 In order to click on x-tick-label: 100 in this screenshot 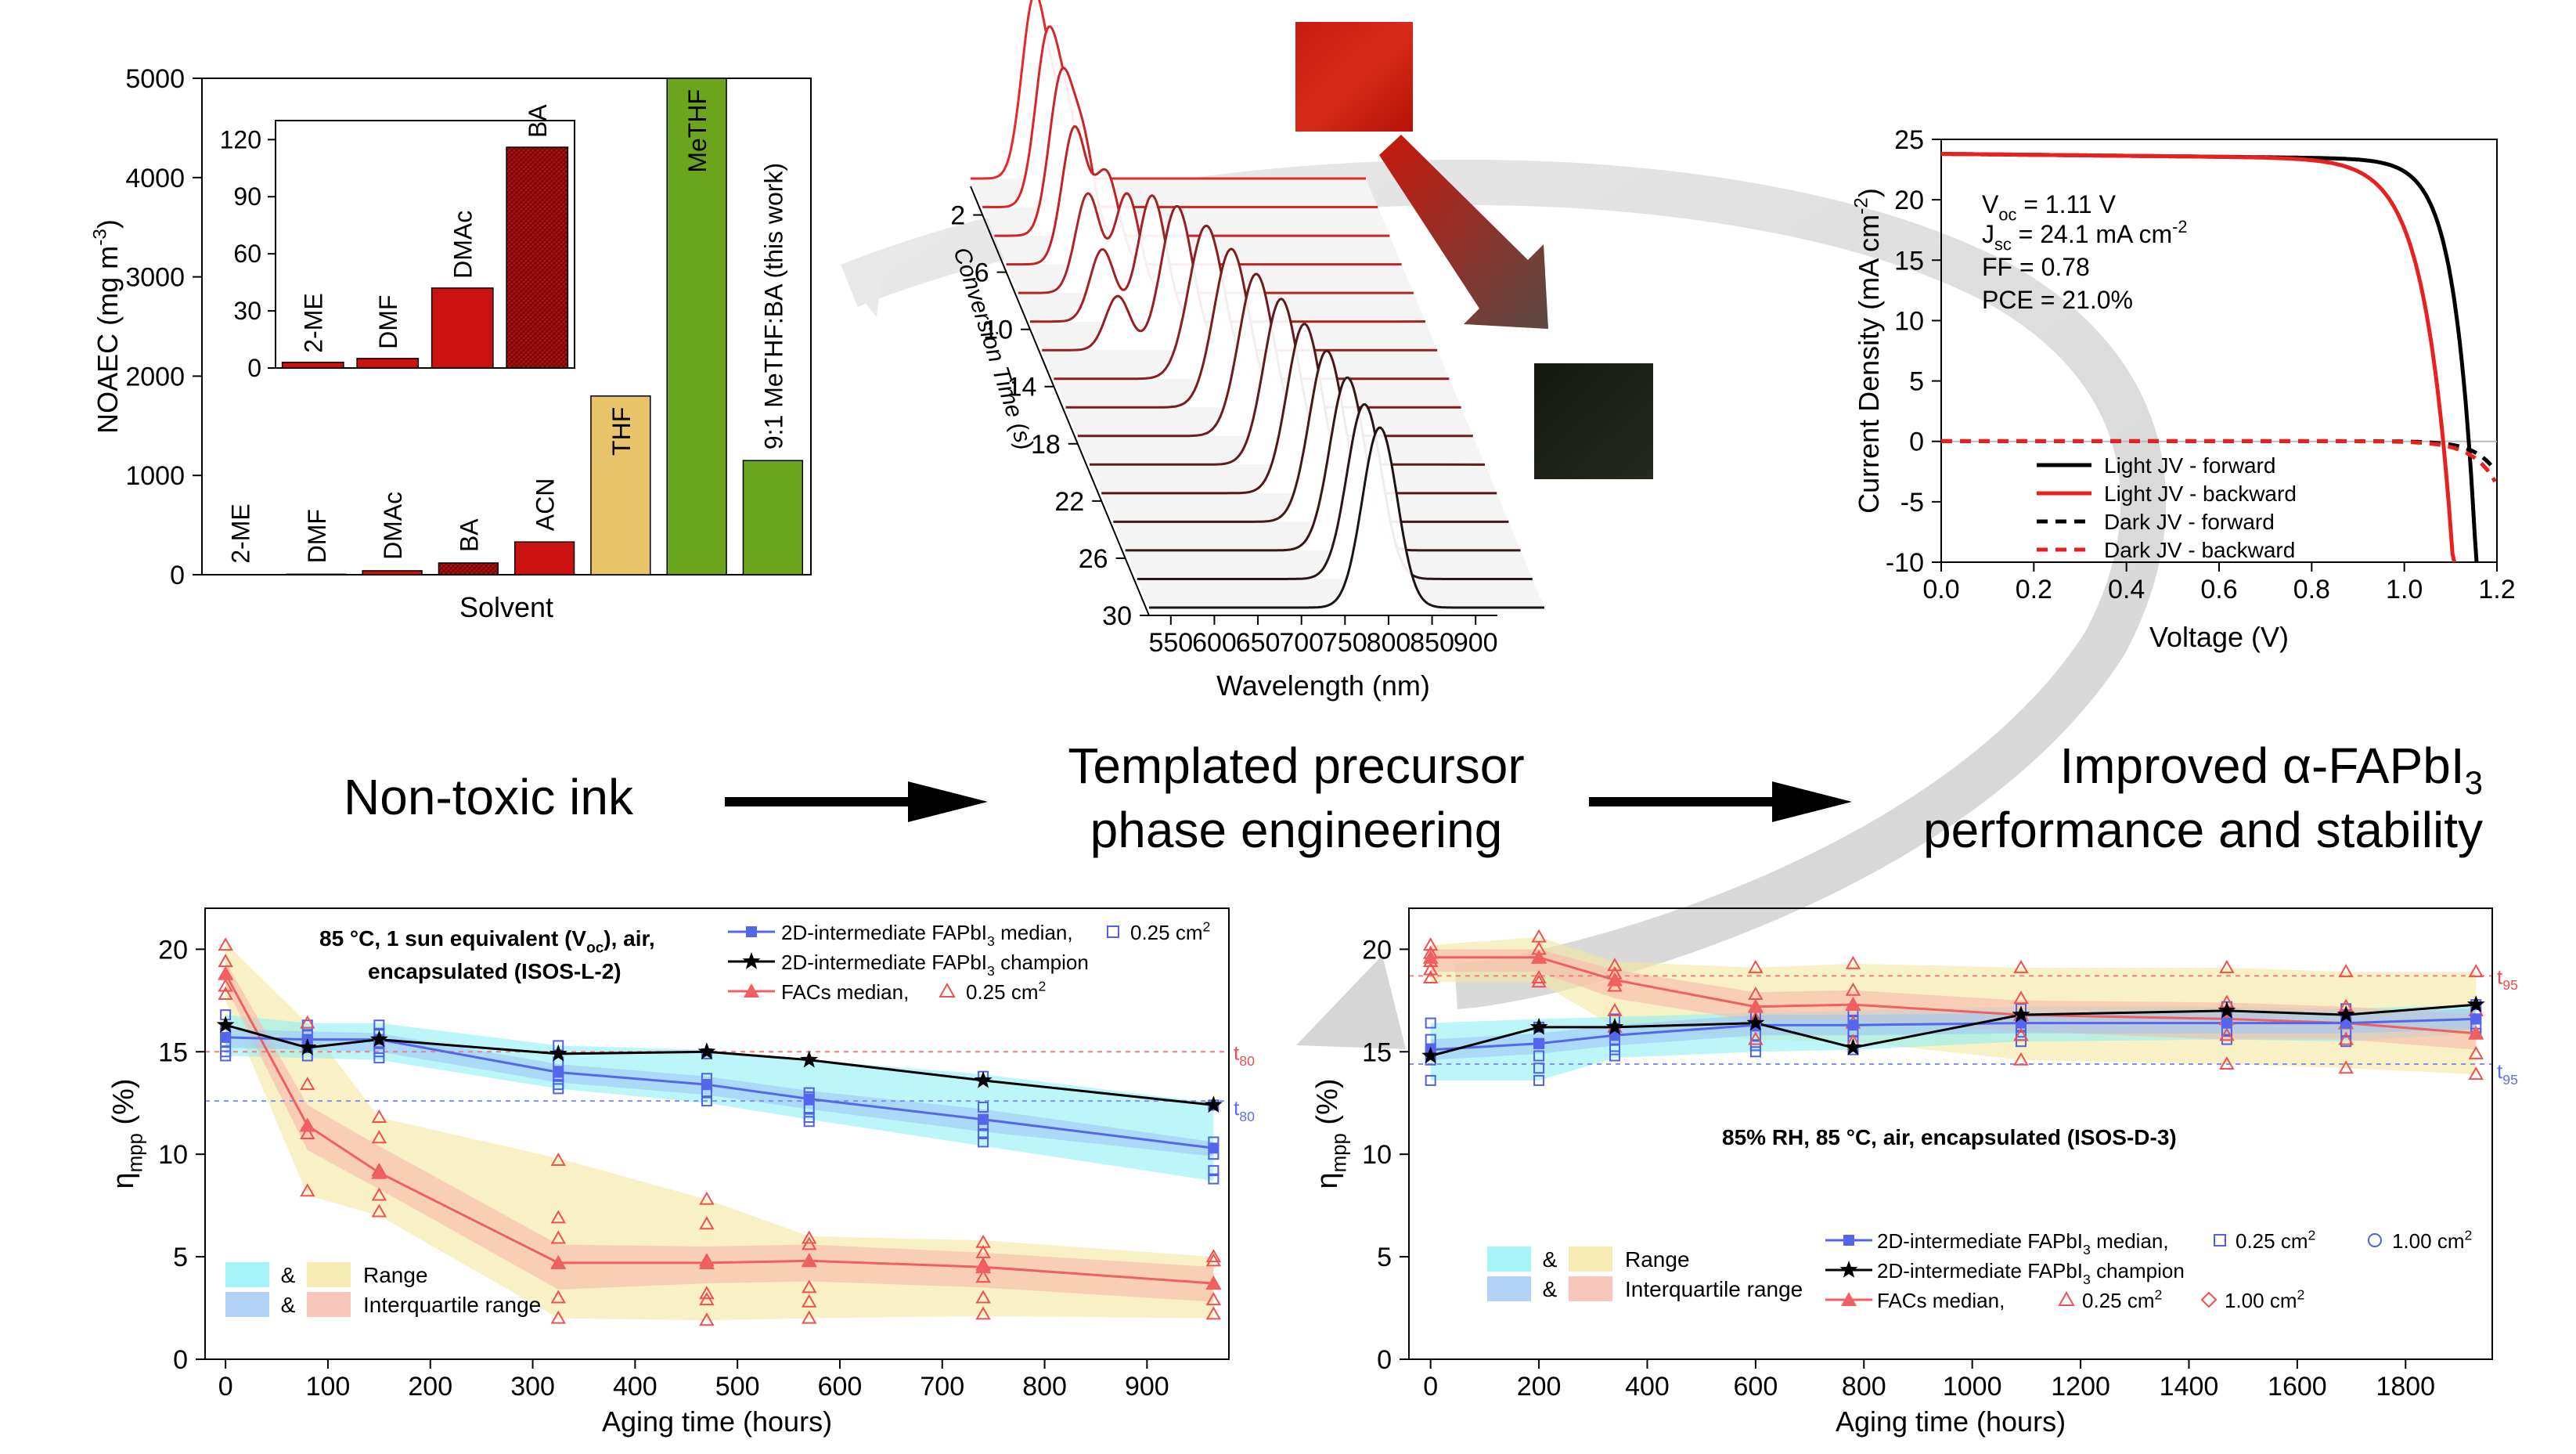, I will do `click(328, 1387)`.